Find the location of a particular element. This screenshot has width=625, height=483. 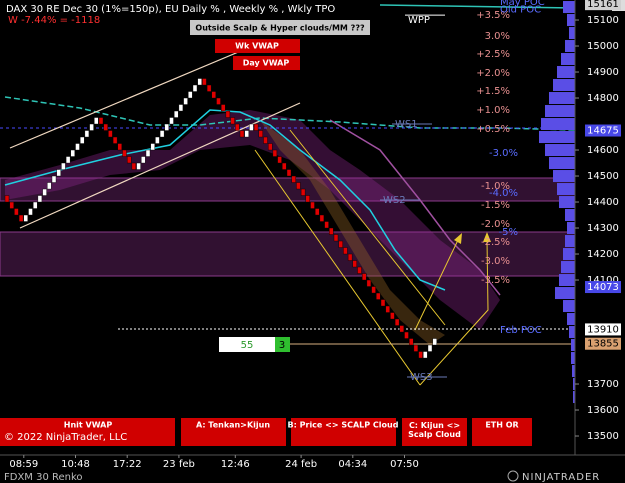

y-tick-label: 14500 is located at coordinates (603, 176).